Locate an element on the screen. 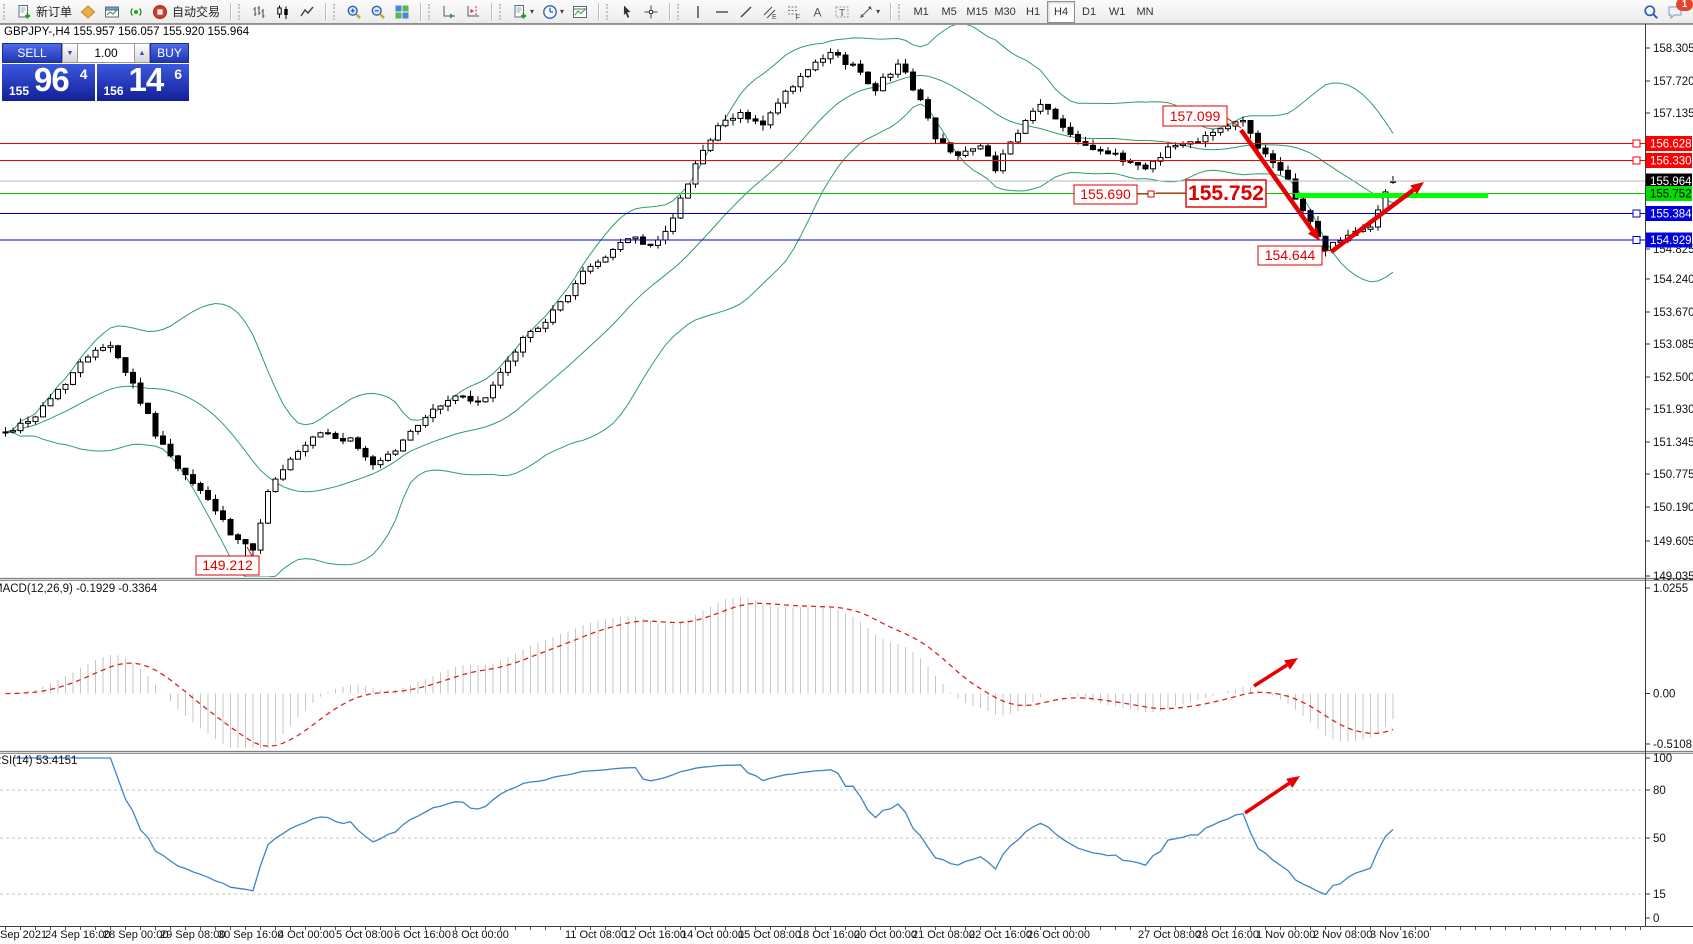 The image size is (1693, 944). macd-panel is located at coordinates (699, 672).